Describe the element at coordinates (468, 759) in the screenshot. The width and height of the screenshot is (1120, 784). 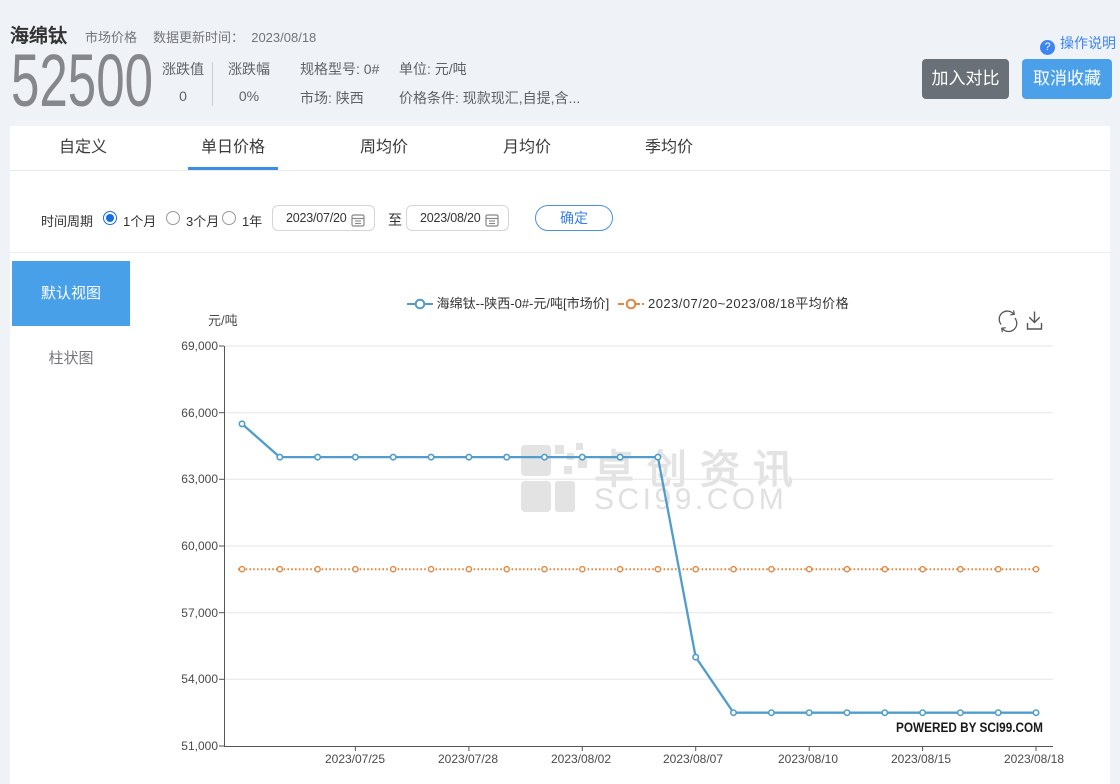
I see `svg-text: 2023/07/28` at that location.